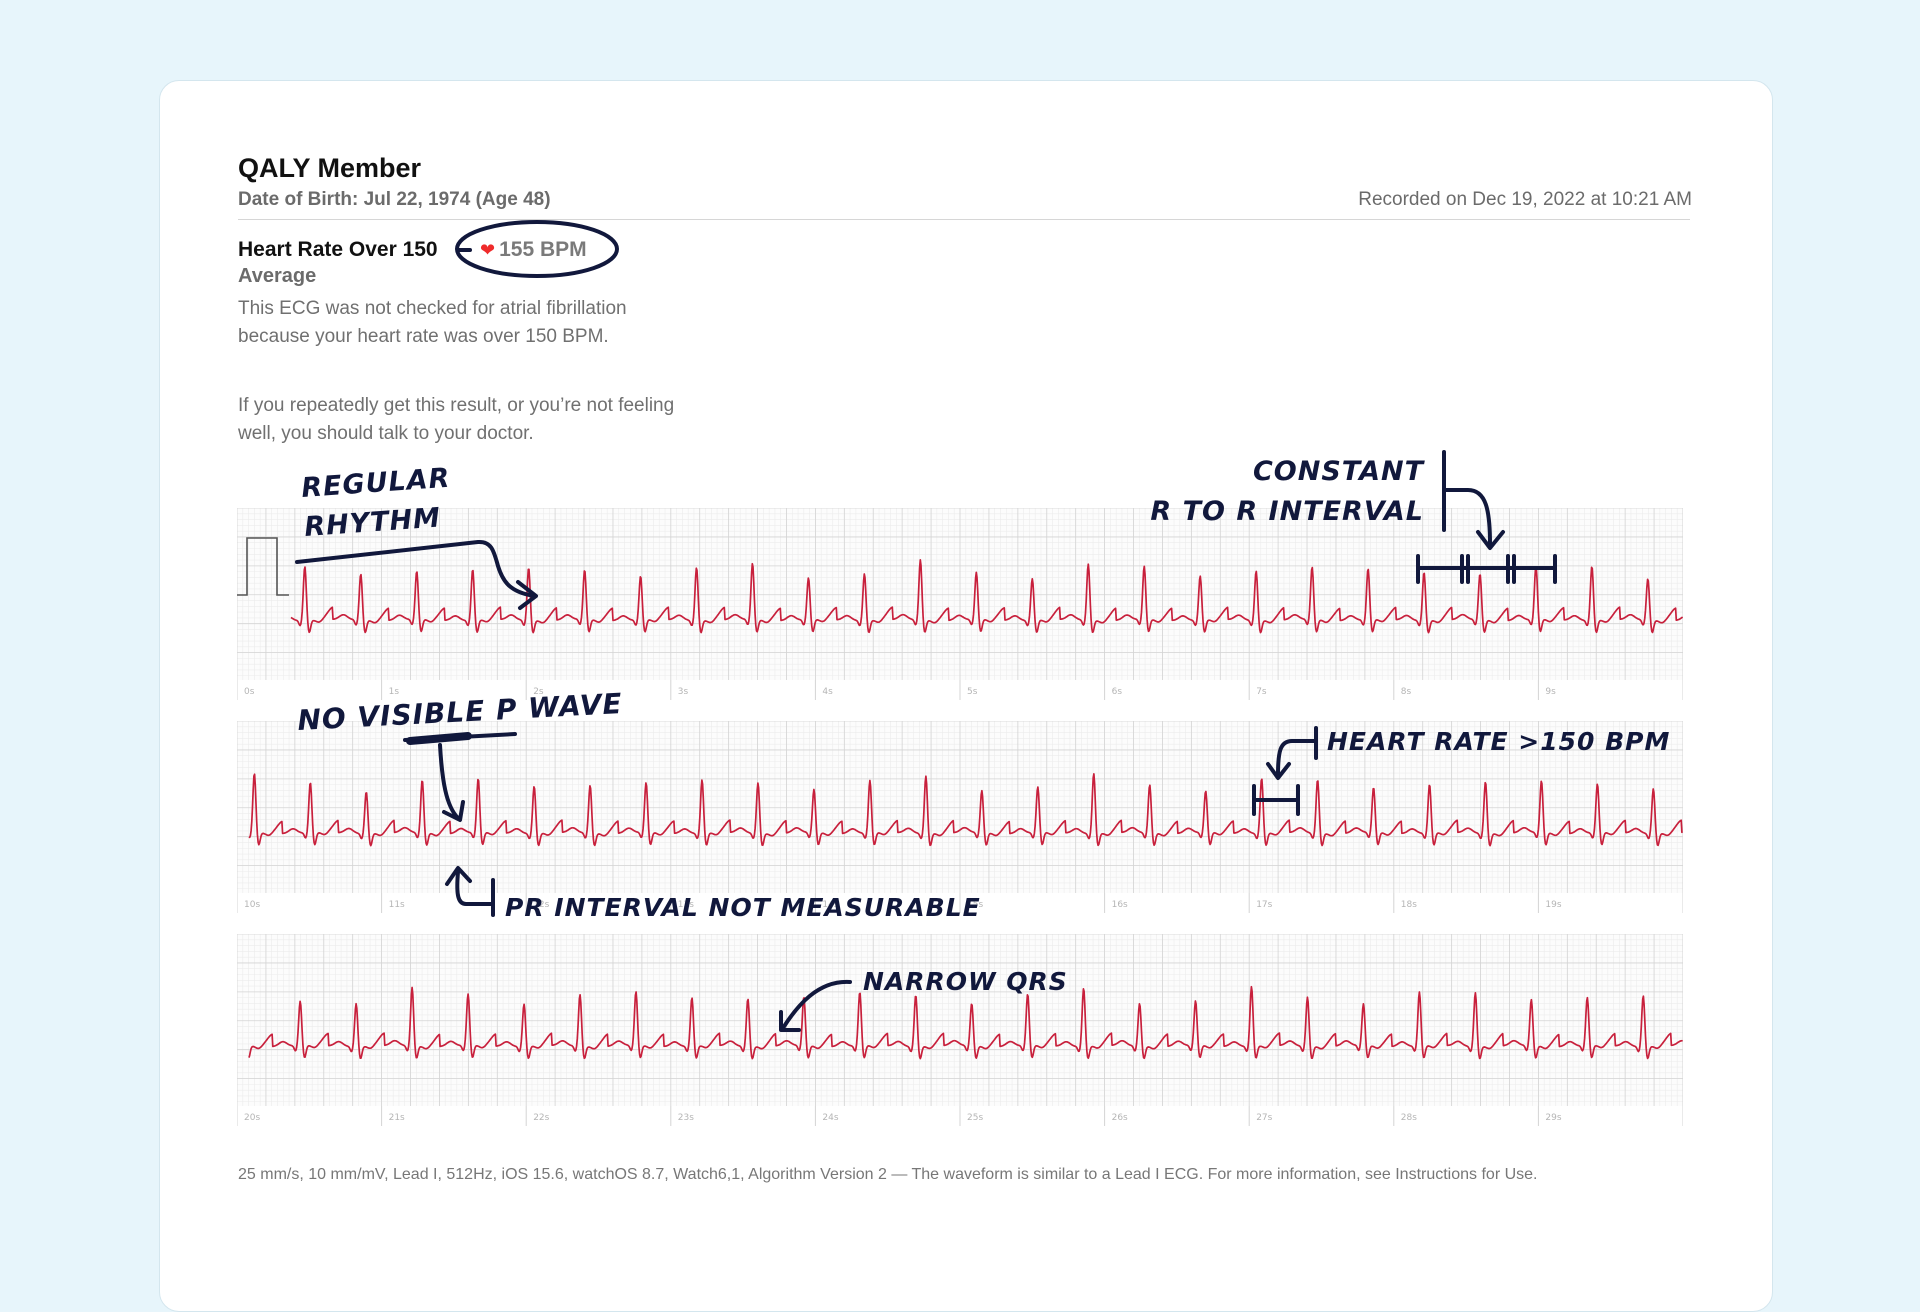 Image resolution: width=1920 pixels, height=1312 pixels. What do you see at coordinates (1553, 1118) in the screenshot?
I see `second-label: 29s` at bounding box center [1553, 1118].